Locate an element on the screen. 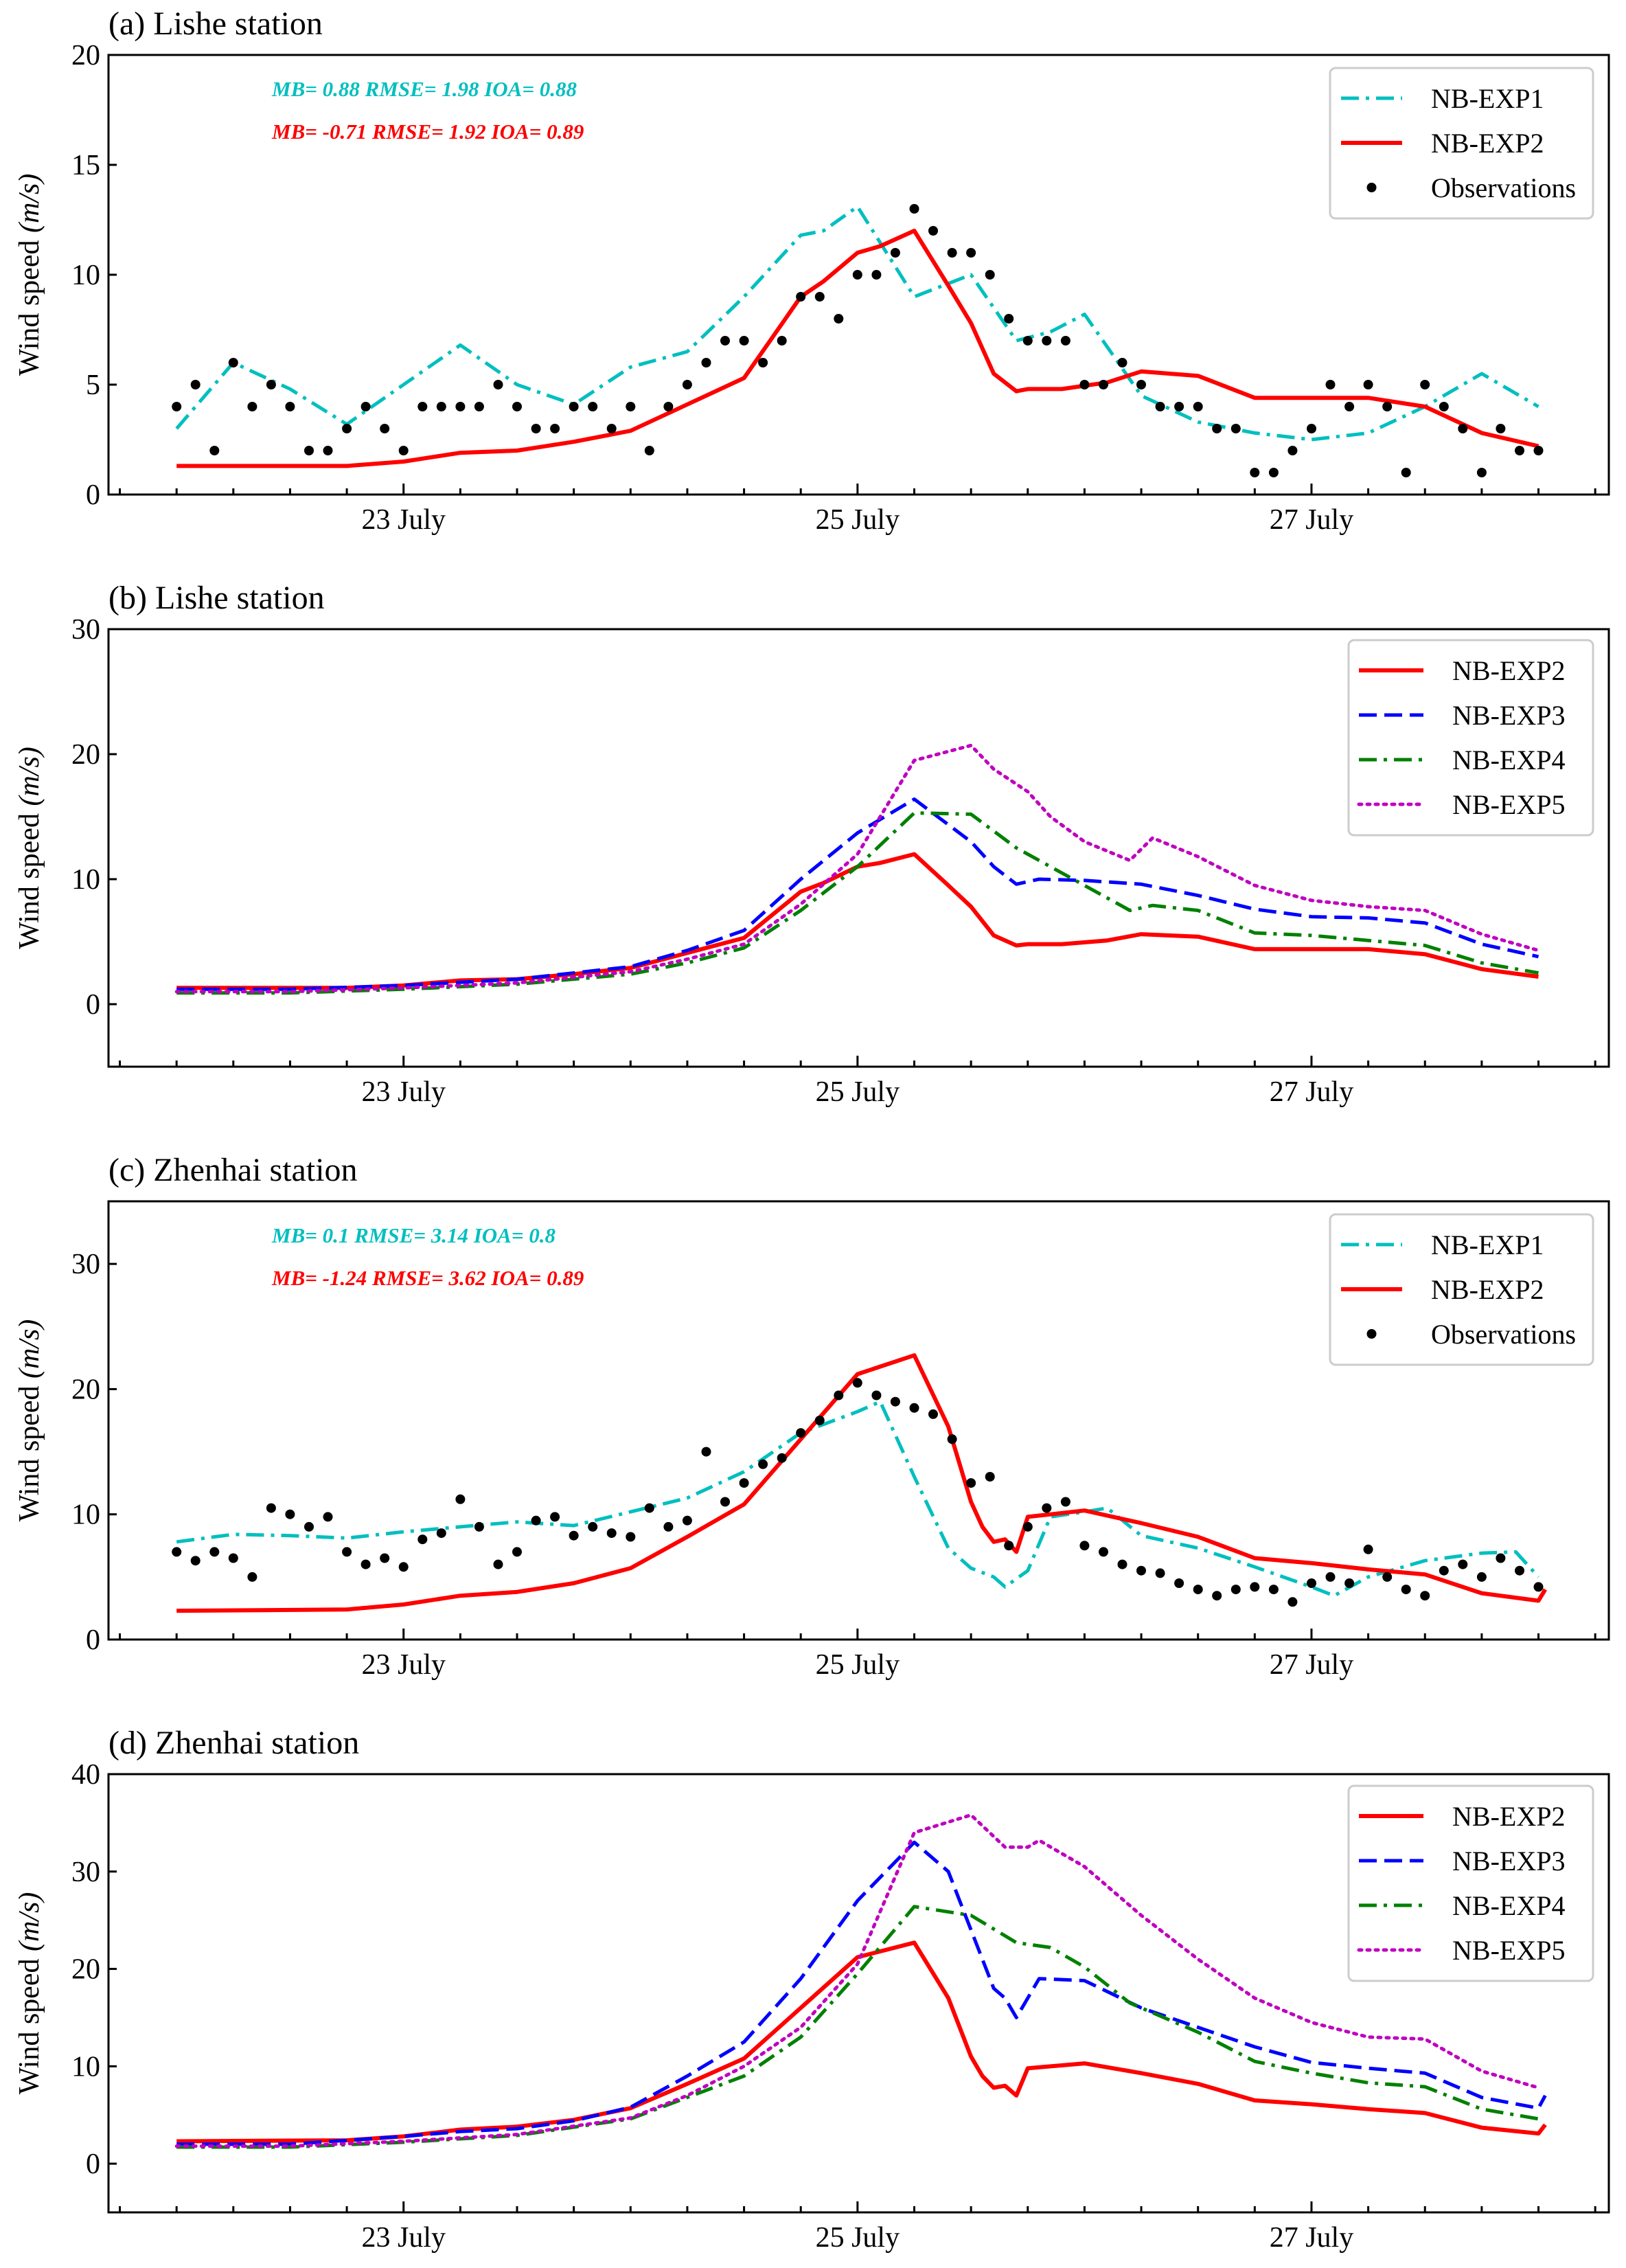  series-line-nb-exp5 is located at coordinates (857, 868).